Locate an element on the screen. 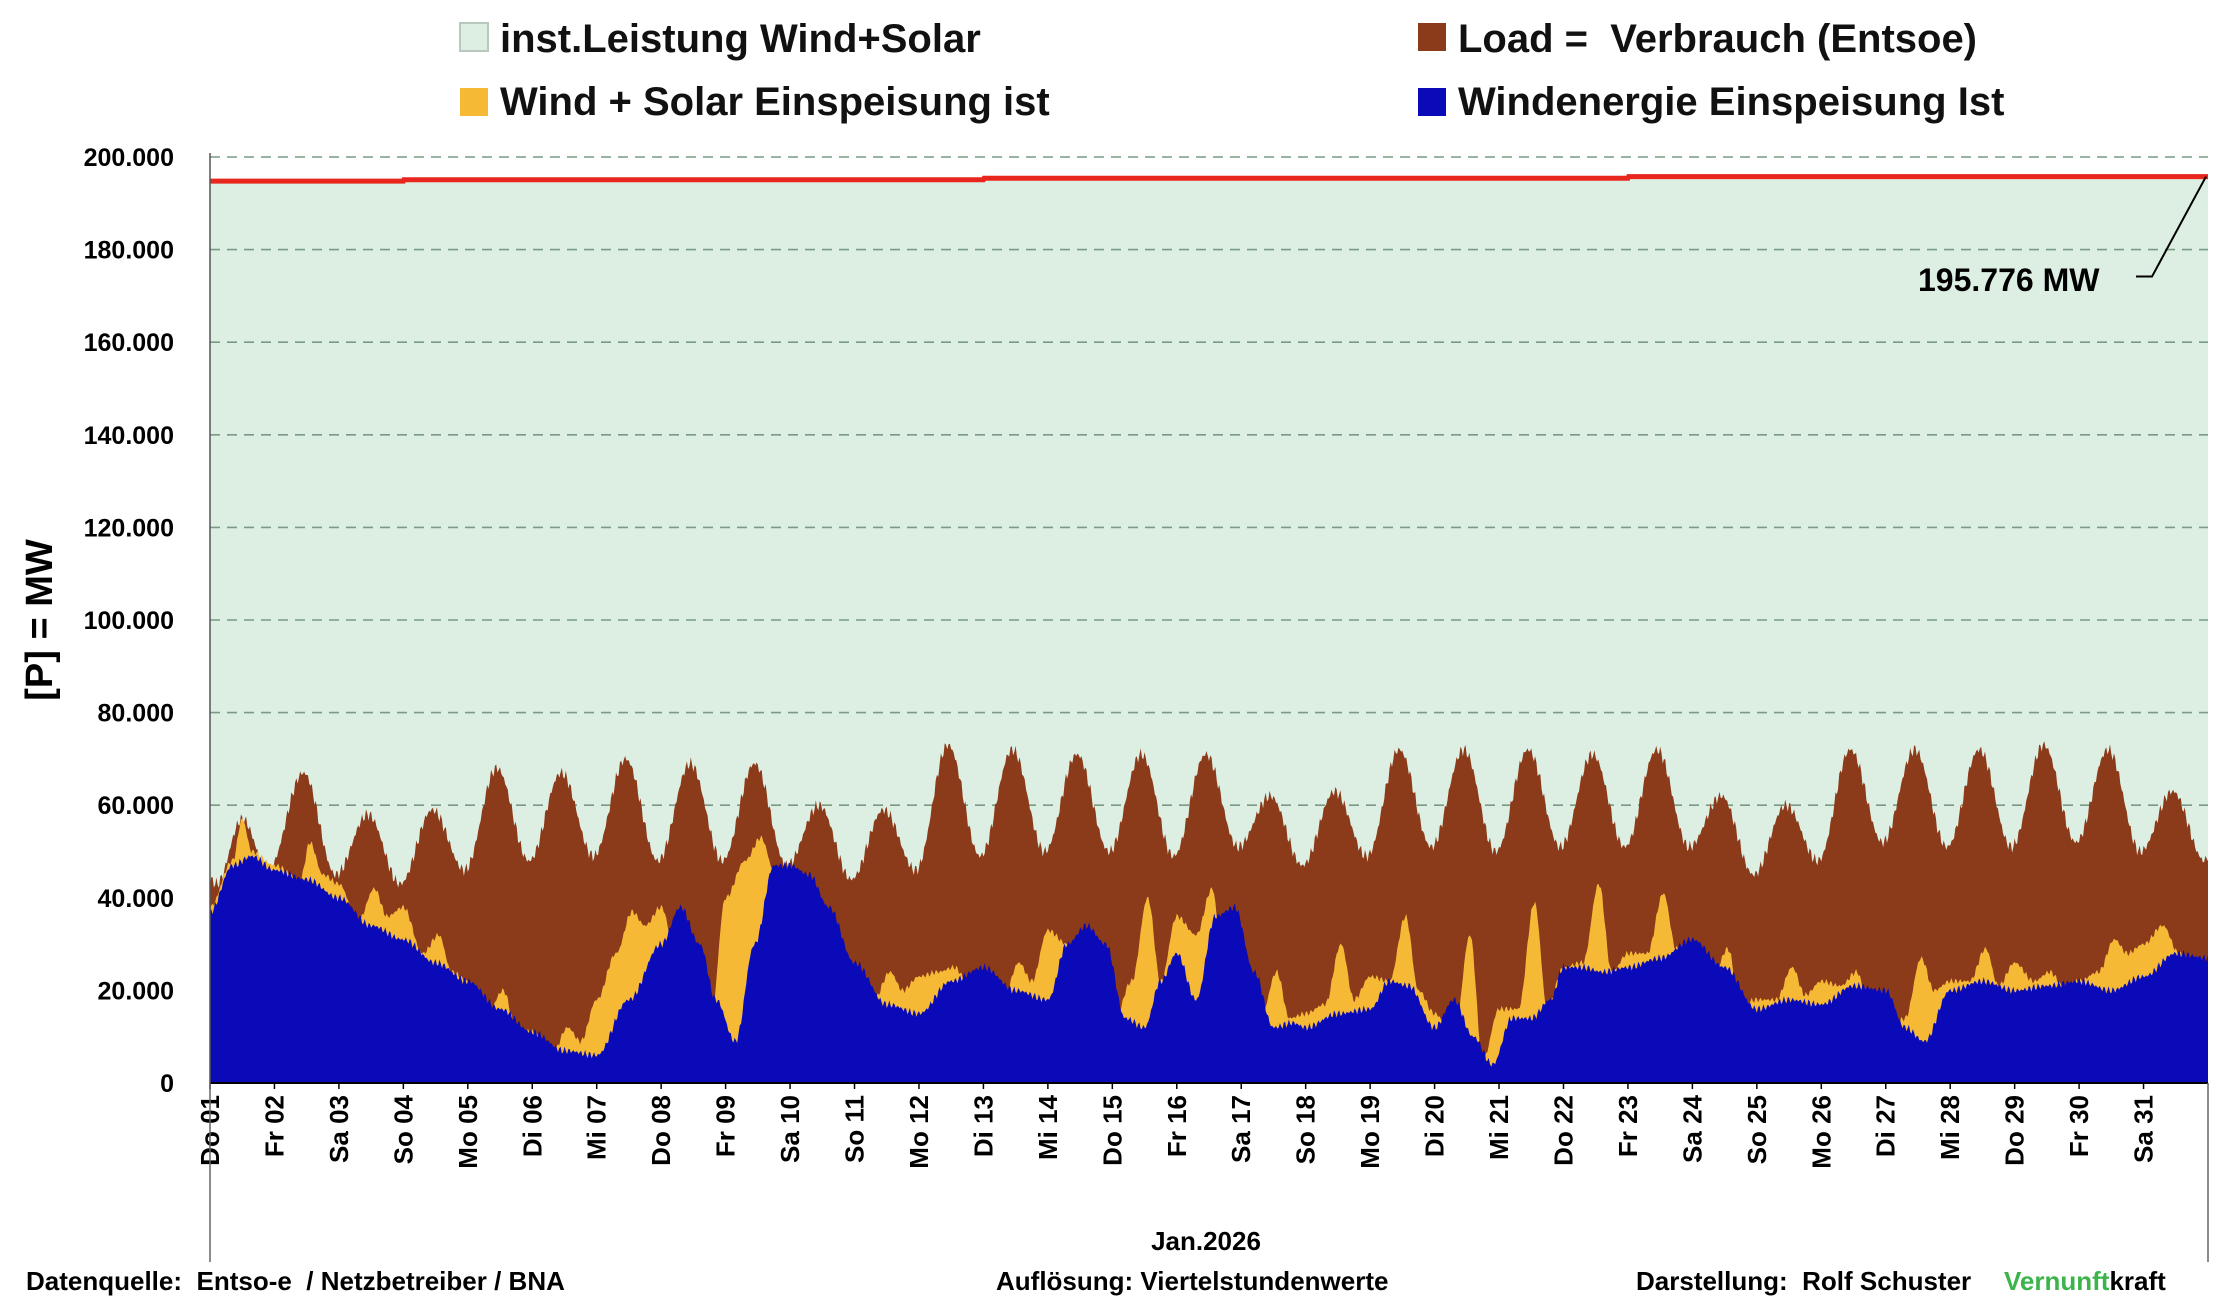 The image size is (2224, 1312). y-tick-label: 80.000 is located at coordinates (136, 714).